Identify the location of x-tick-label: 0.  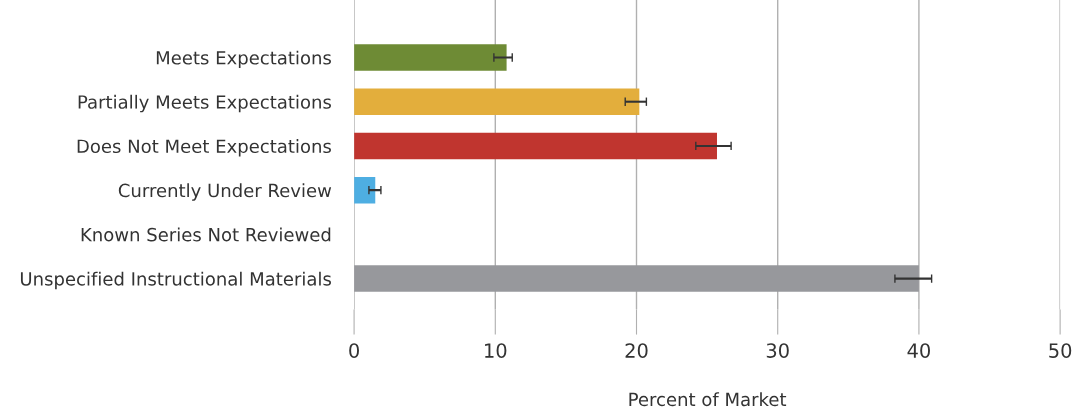
(354, 350).